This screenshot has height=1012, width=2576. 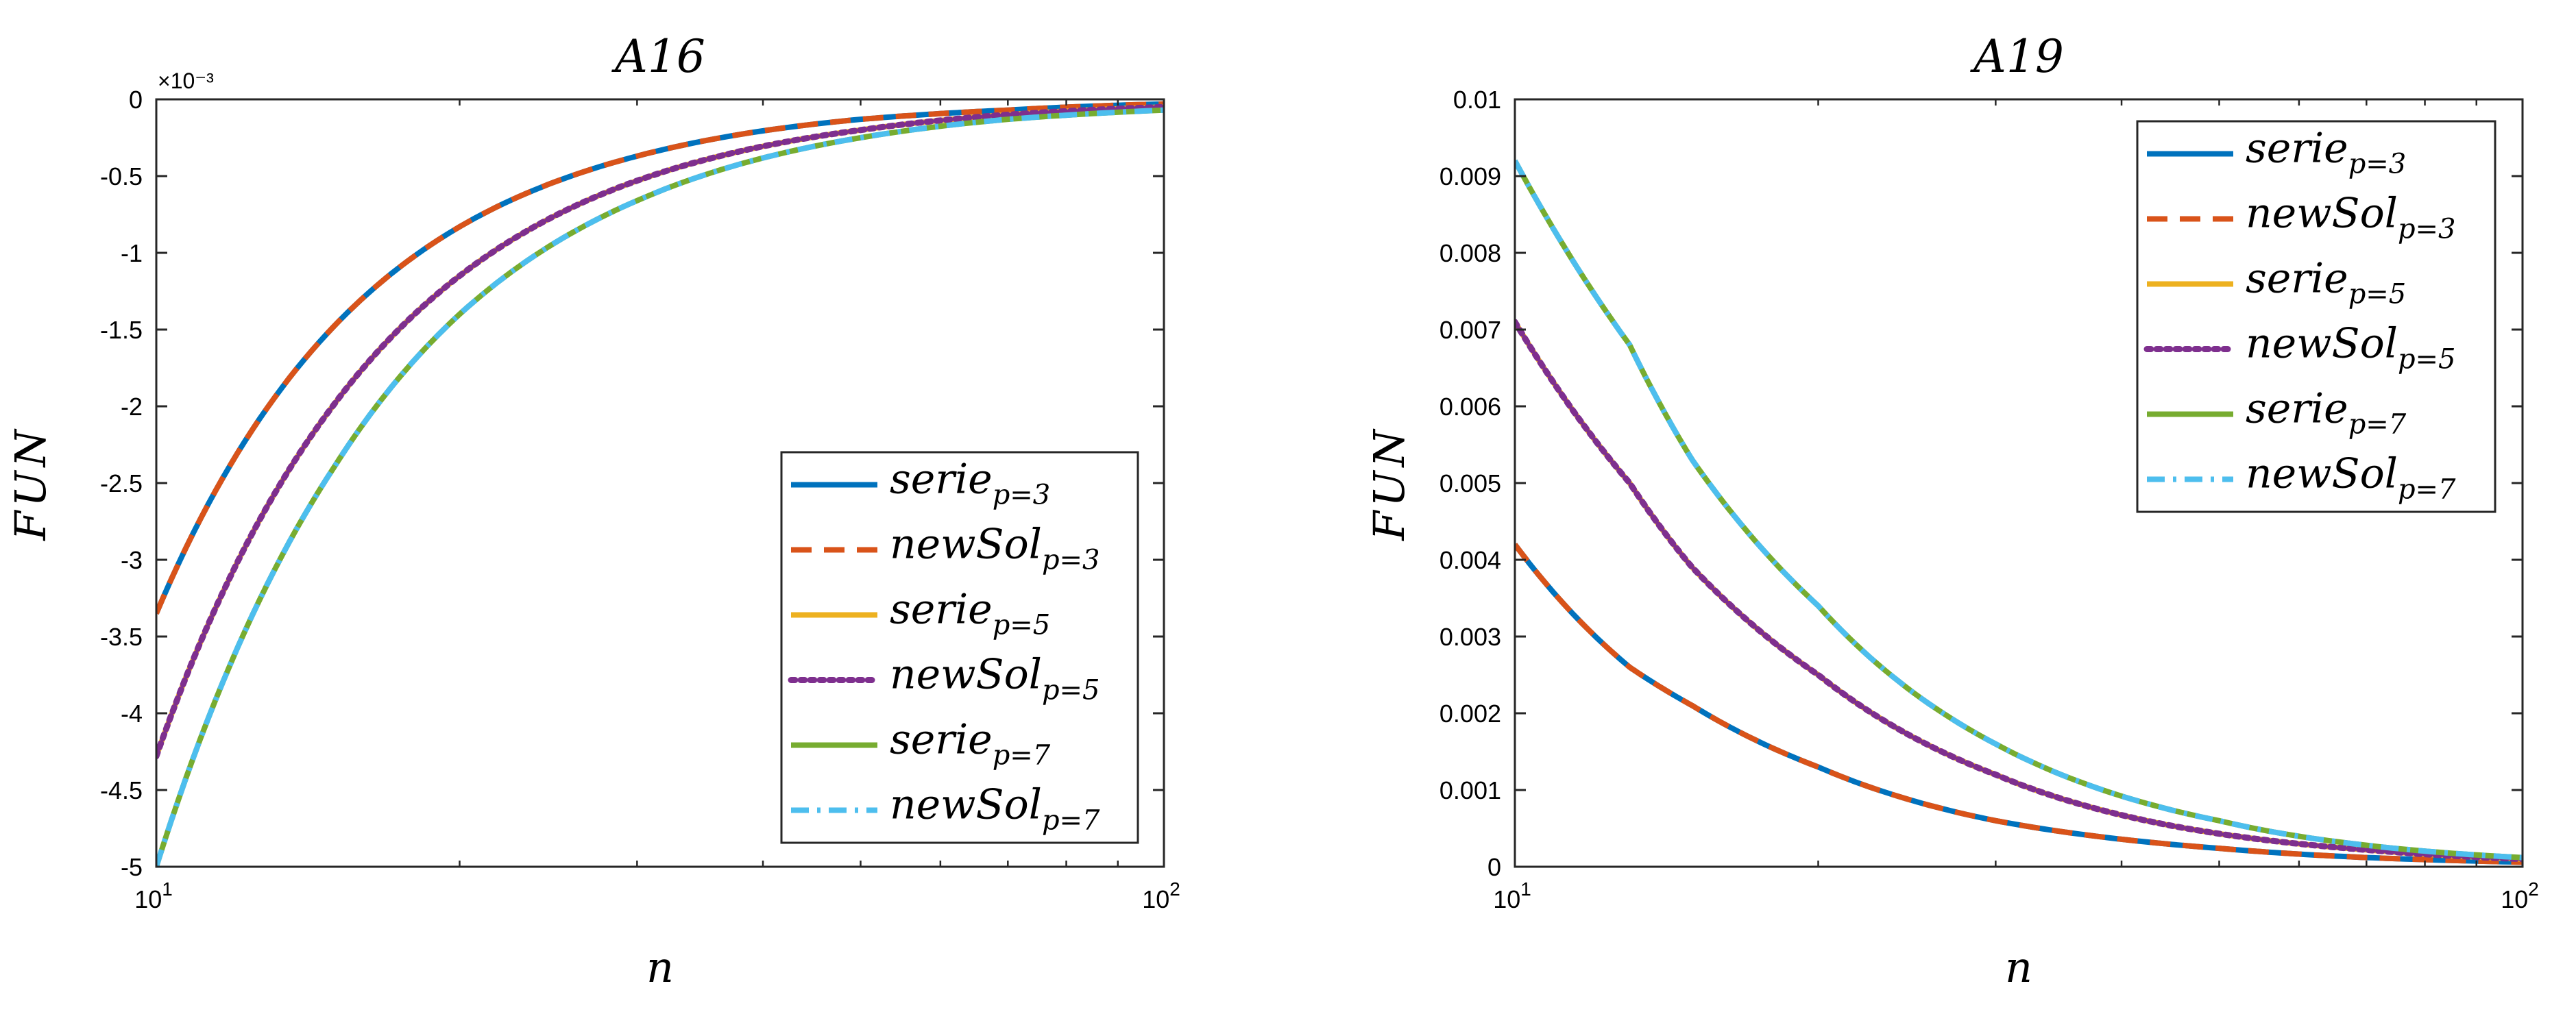 I want to click on y-tick-label: -5, so click(x=132, y=867).